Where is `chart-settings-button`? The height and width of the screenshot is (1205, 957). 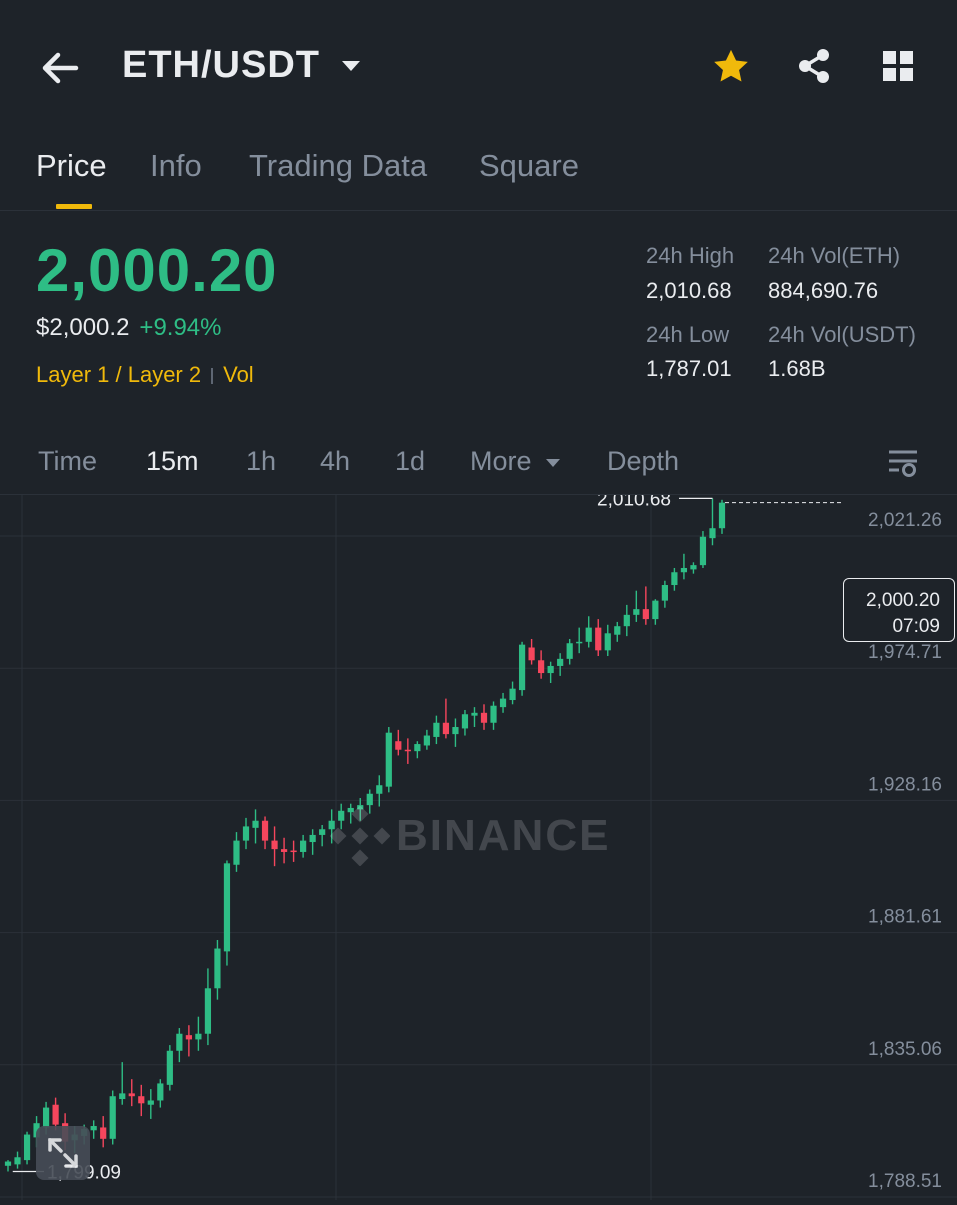 chart-settings-button is located at coordinates (903, 466).